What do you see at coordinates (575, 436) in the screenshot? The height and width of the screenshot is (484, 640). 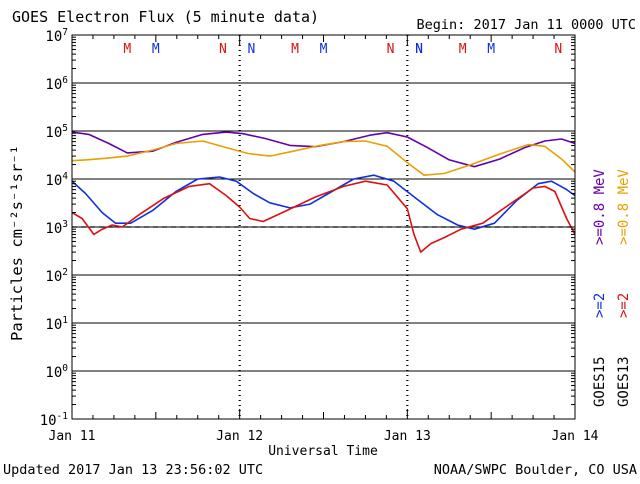 I see `x-tick-label: Jan 14` at bounding box center [575, 436].